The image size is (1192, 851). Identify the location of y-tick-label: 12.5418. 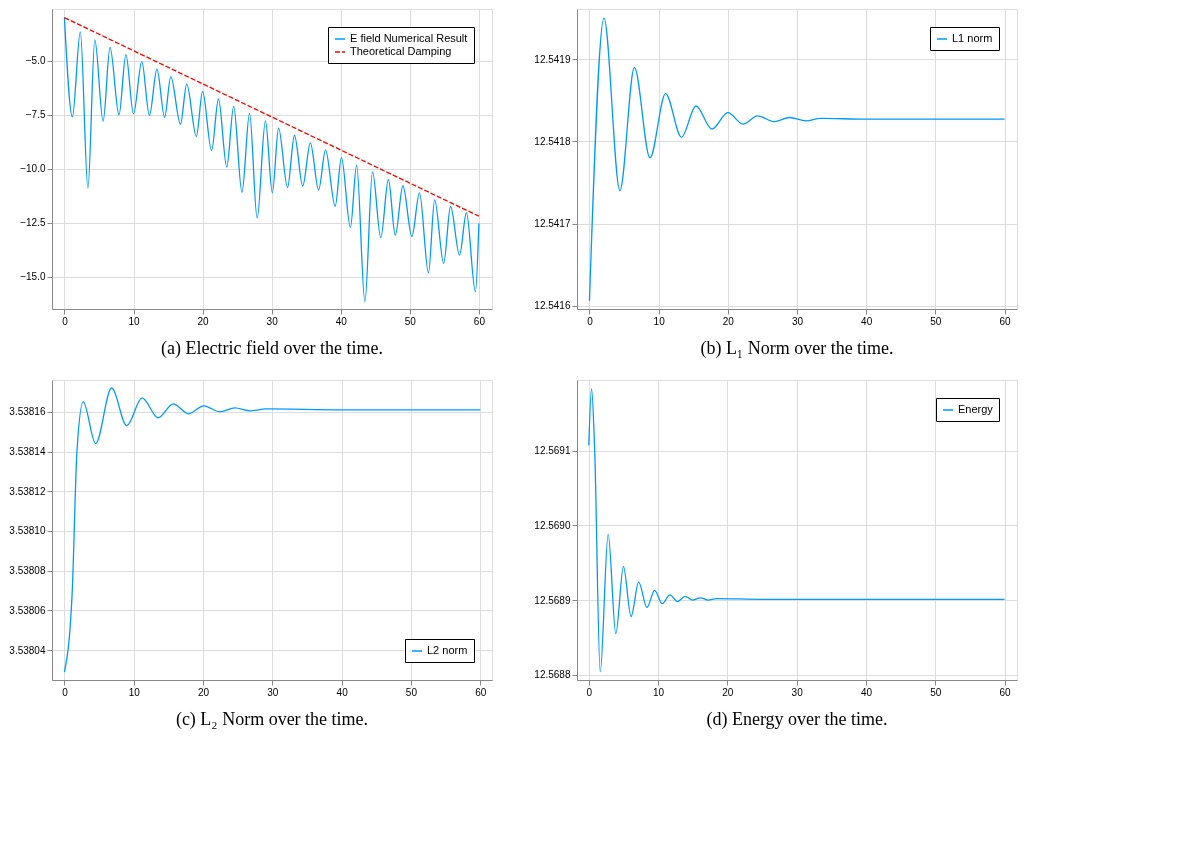
(552, 141).